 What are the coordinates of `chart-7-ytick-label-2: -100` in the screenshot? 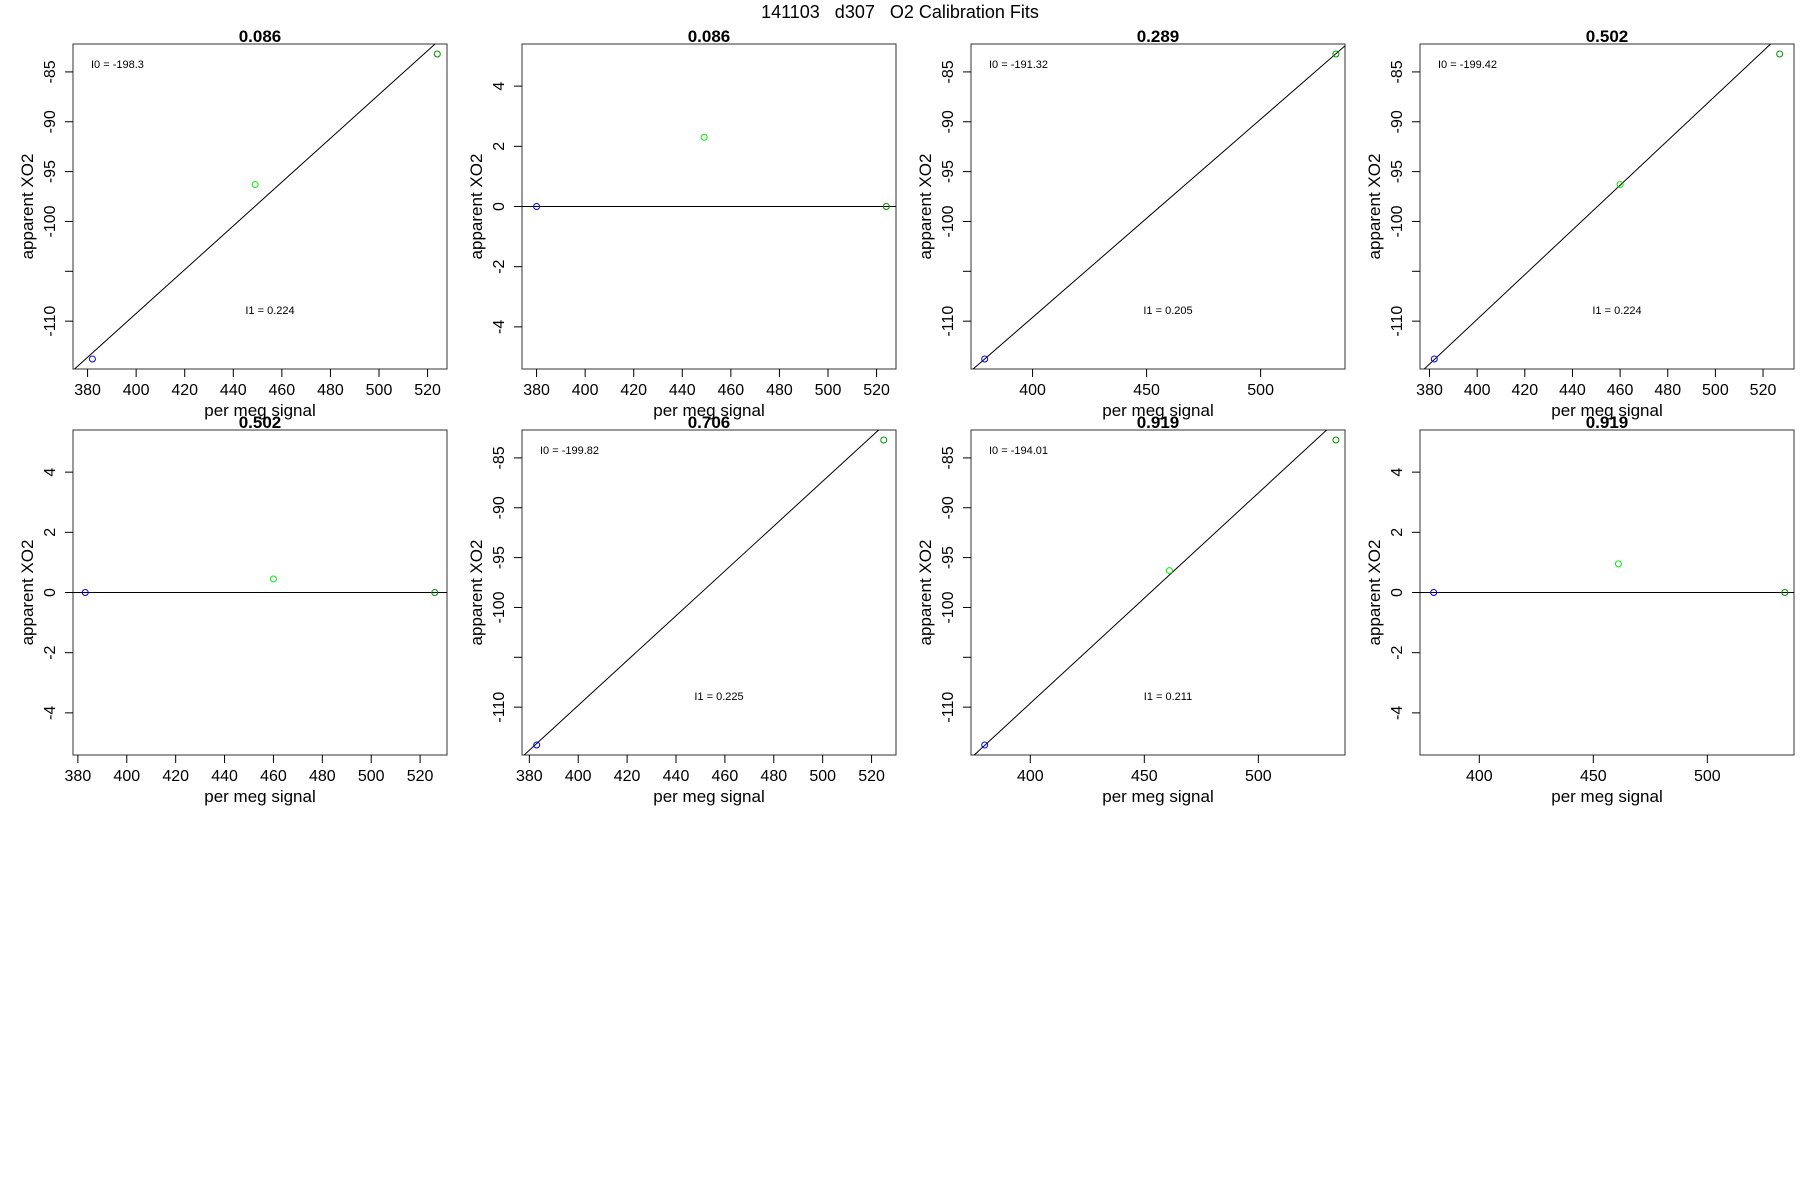 It's located at (948, 607).